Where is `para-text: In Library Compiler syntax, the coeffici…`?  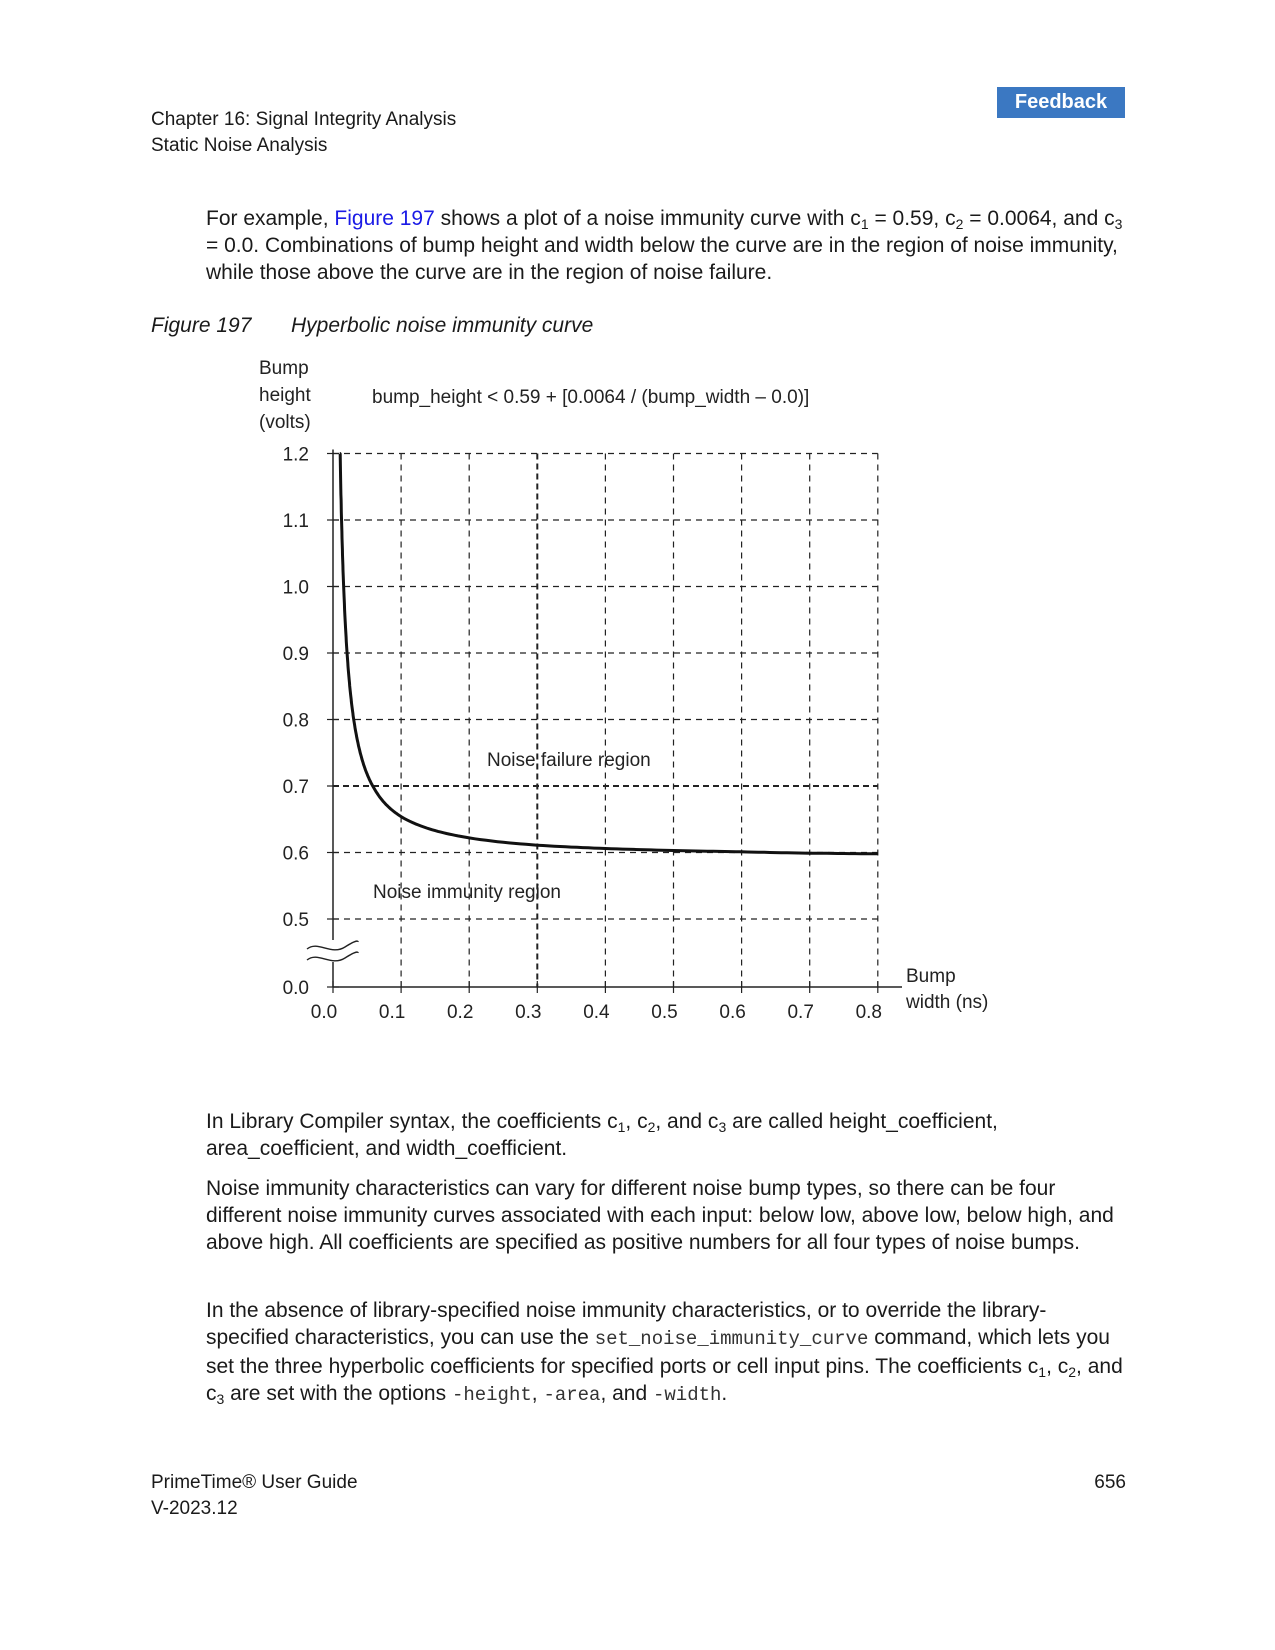
para-text: In Library Compiler syntax, the coeffici… is located at coordinates (412, 1121).